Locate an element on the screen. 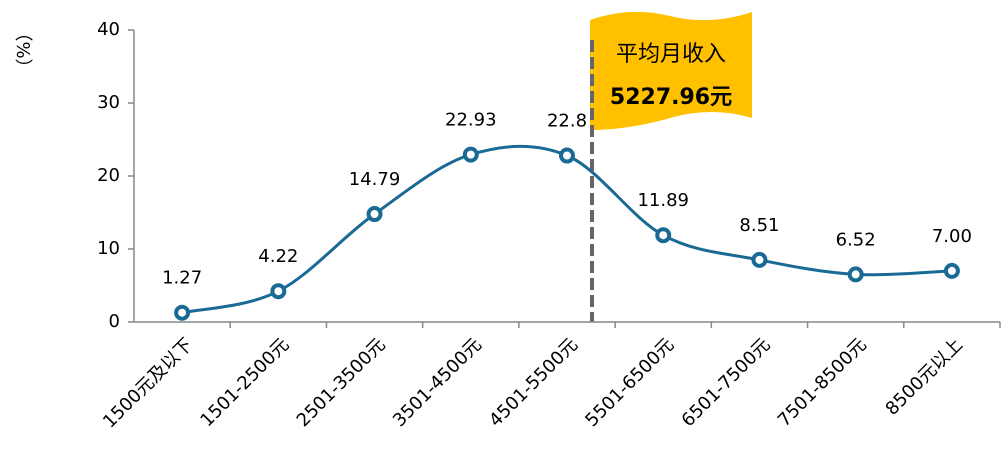 This screenshot has width=1001, height=468. data-label: 8.51 is located at coordinates (759, 225).